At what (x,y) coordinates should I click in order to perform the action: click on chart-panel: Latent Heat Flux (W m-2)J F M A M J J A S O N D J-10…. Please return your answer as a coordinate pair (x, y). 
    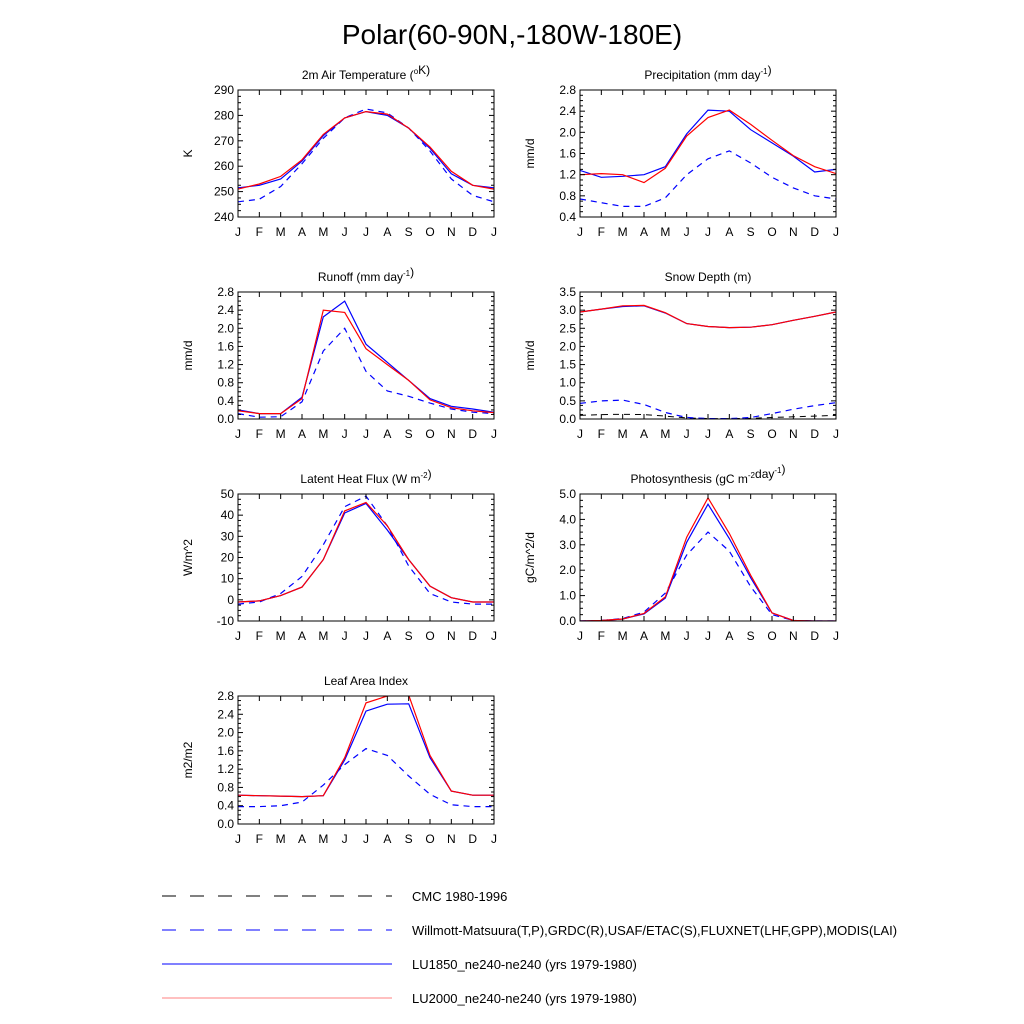
    Looking at the image, I should click on (339, 555).